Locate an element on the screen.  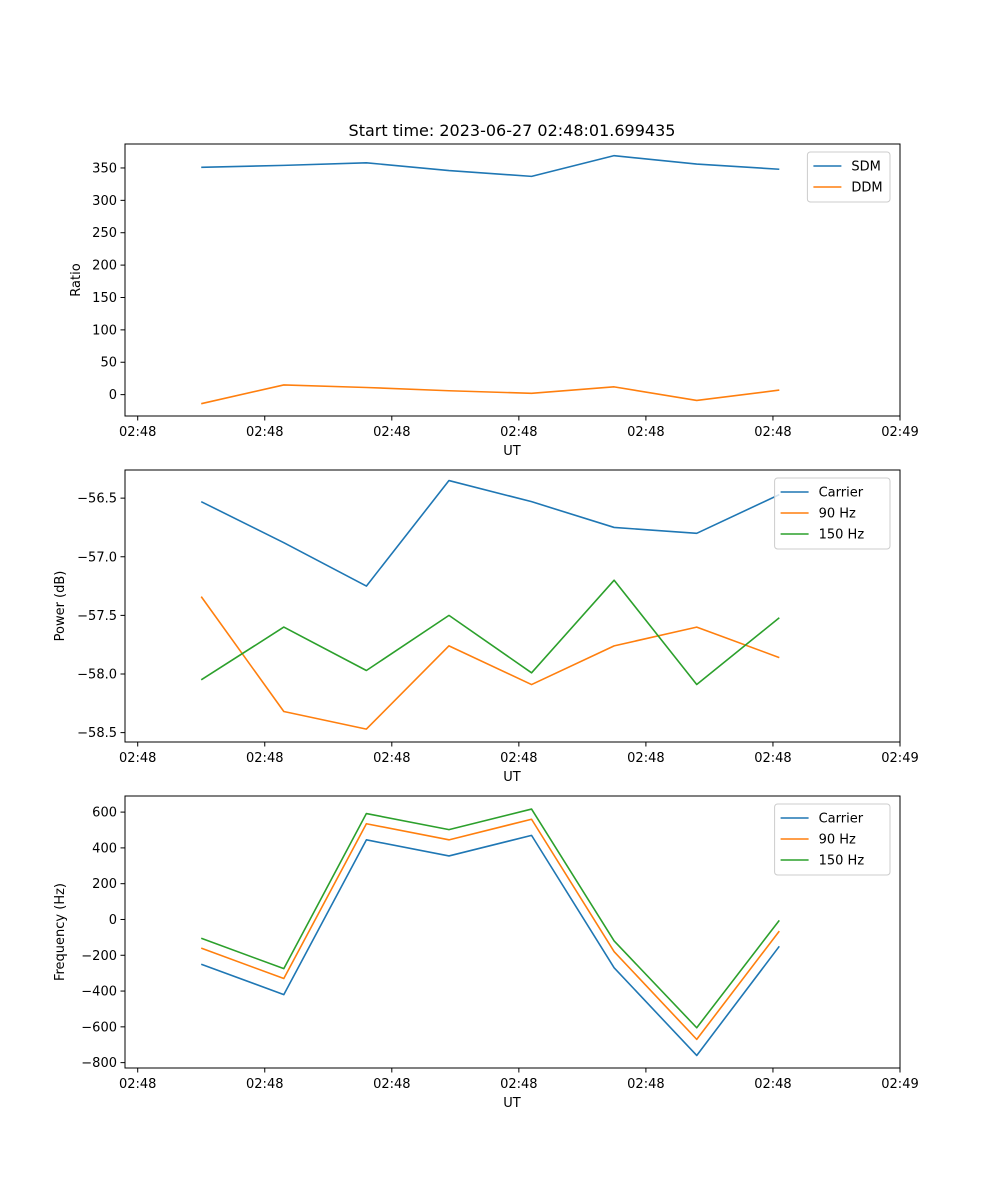
legend: SDM DDM is located at coordinates (848, 177).